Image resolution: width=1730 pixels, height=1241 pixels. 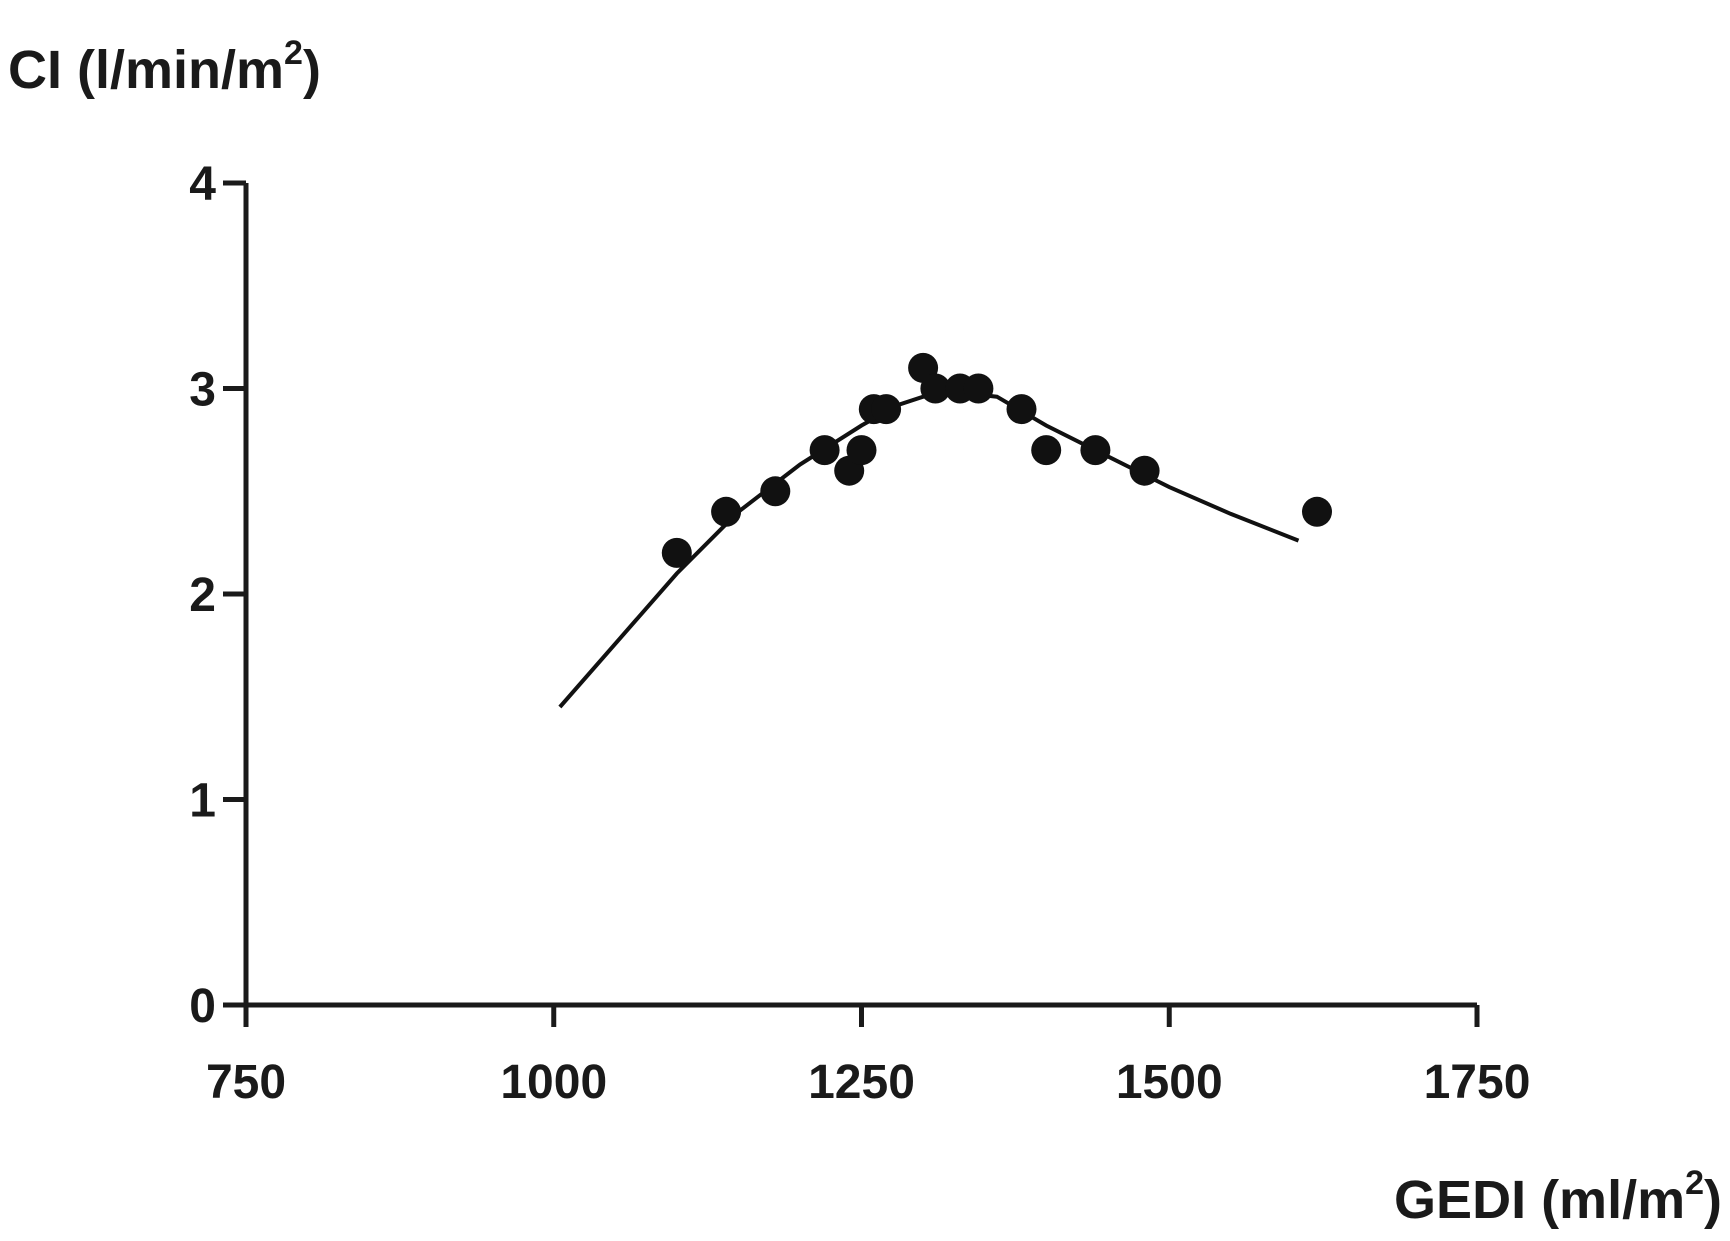 What do you see at coordinates (861, 1082) in the screenshot?
I see `x-tick-label: 1250` at bounding box center [861, 1082].